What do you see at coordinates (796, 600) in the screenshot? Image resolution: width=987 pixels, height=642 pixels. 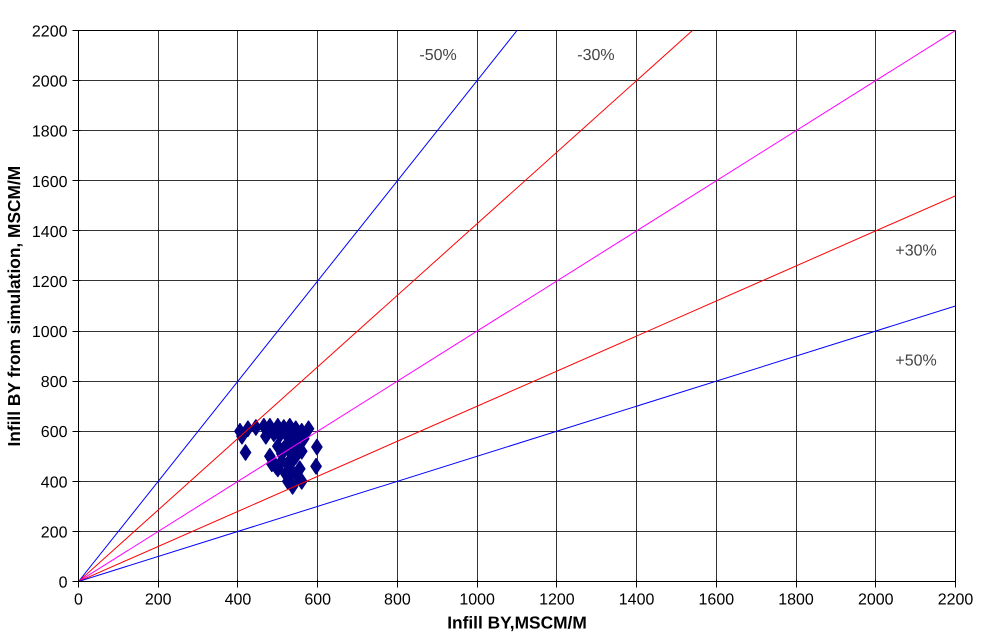 I see `x-tick-label: 1800` at bounding box center [796, 600].